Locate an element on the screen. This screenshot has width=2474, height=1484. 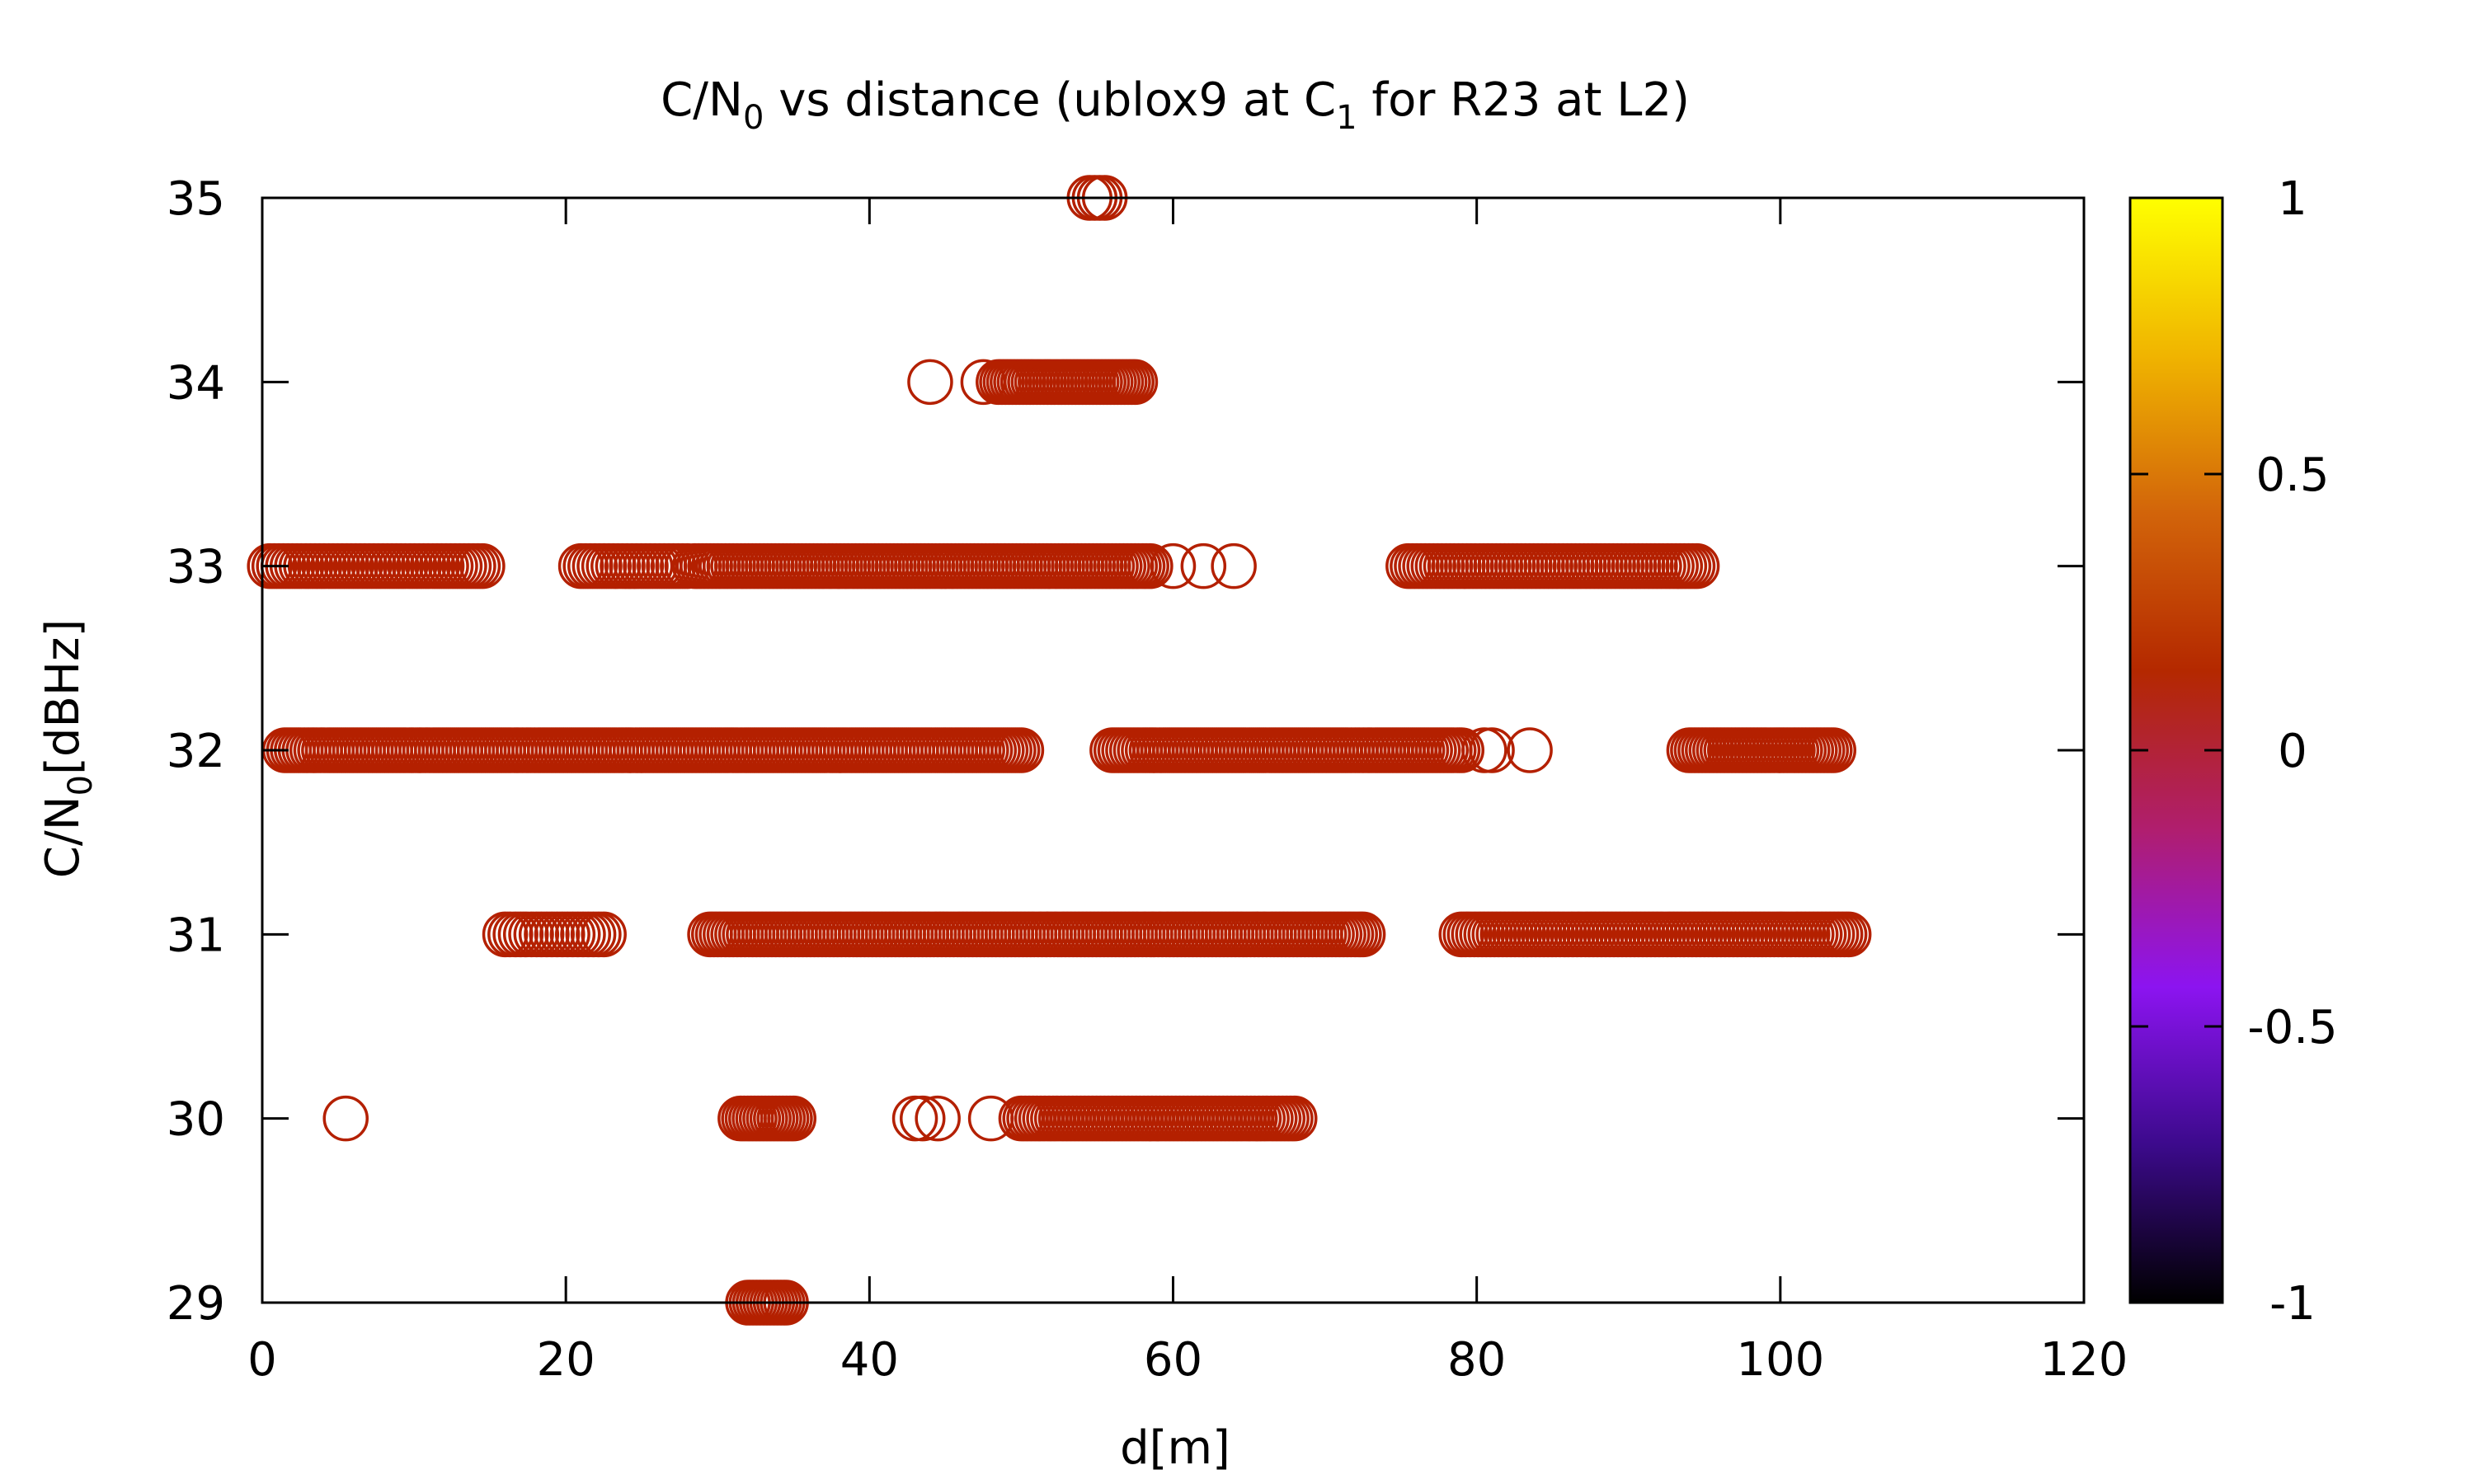
x-tick-label: 80 is located at coordinates (1476, 1360).